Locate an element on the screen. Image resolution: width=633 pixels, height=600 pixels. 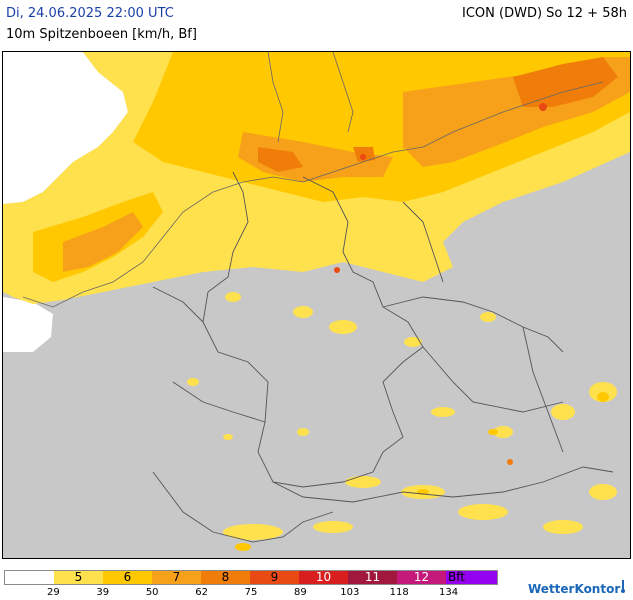
legend-swatch: 11 is located at coordinates (372, 577).